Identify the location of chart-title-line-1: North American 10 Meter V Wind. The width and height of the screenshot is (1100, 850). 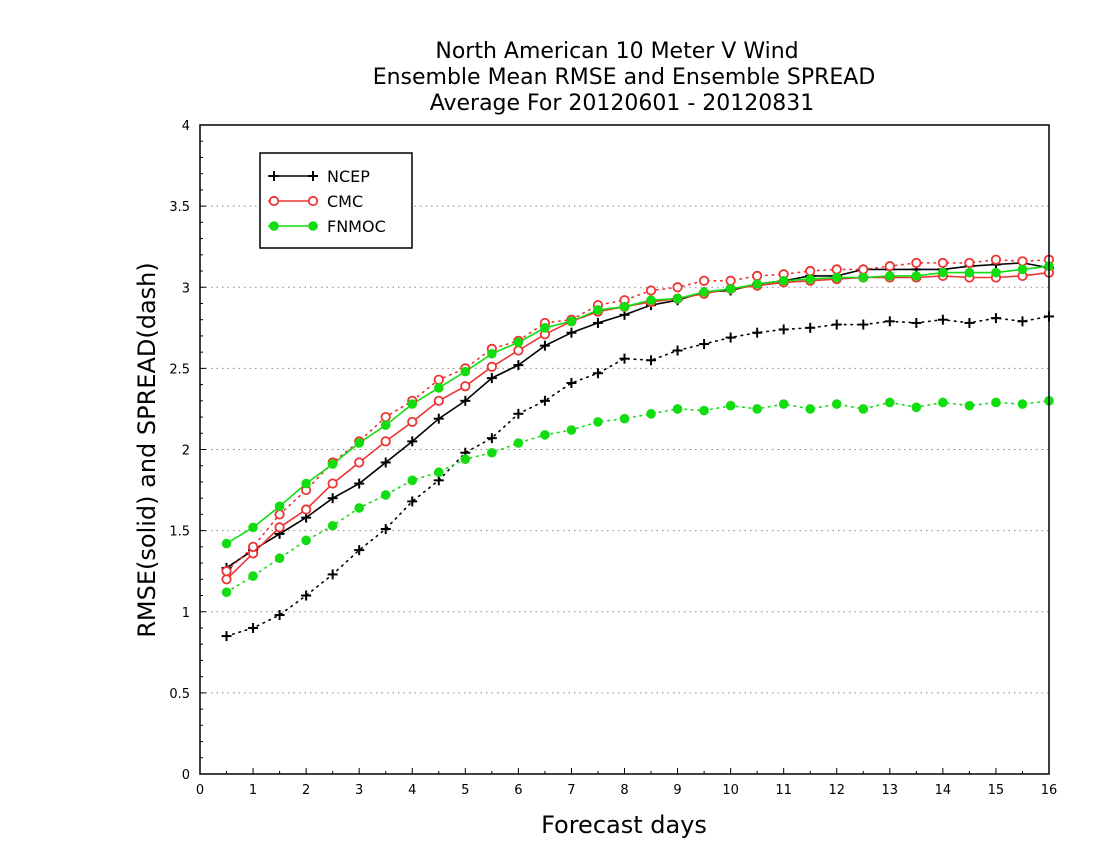
(616, 51).